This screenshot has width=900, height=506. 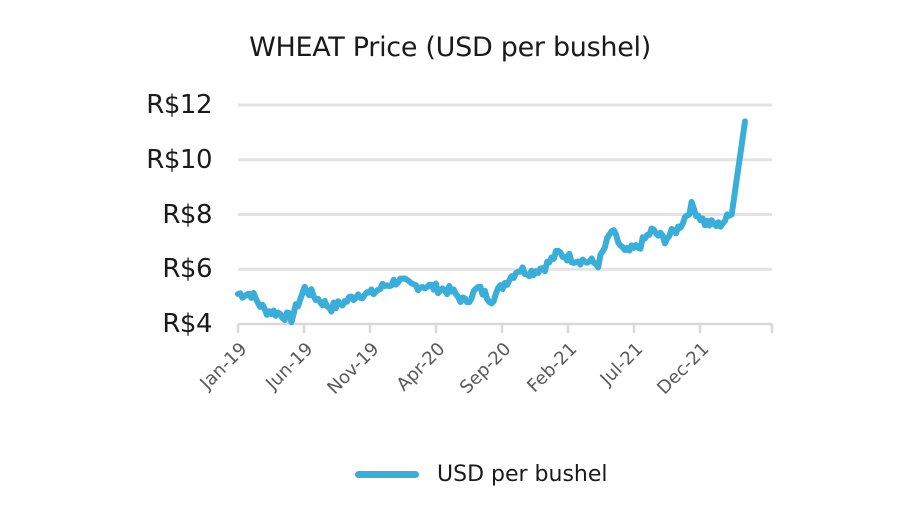 I want to click on y-tick-label: R$8, so click(x=187, y=214).